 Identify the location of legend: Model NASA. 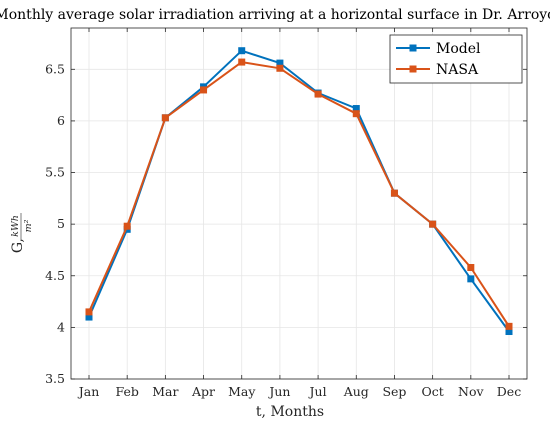
(456, 59).